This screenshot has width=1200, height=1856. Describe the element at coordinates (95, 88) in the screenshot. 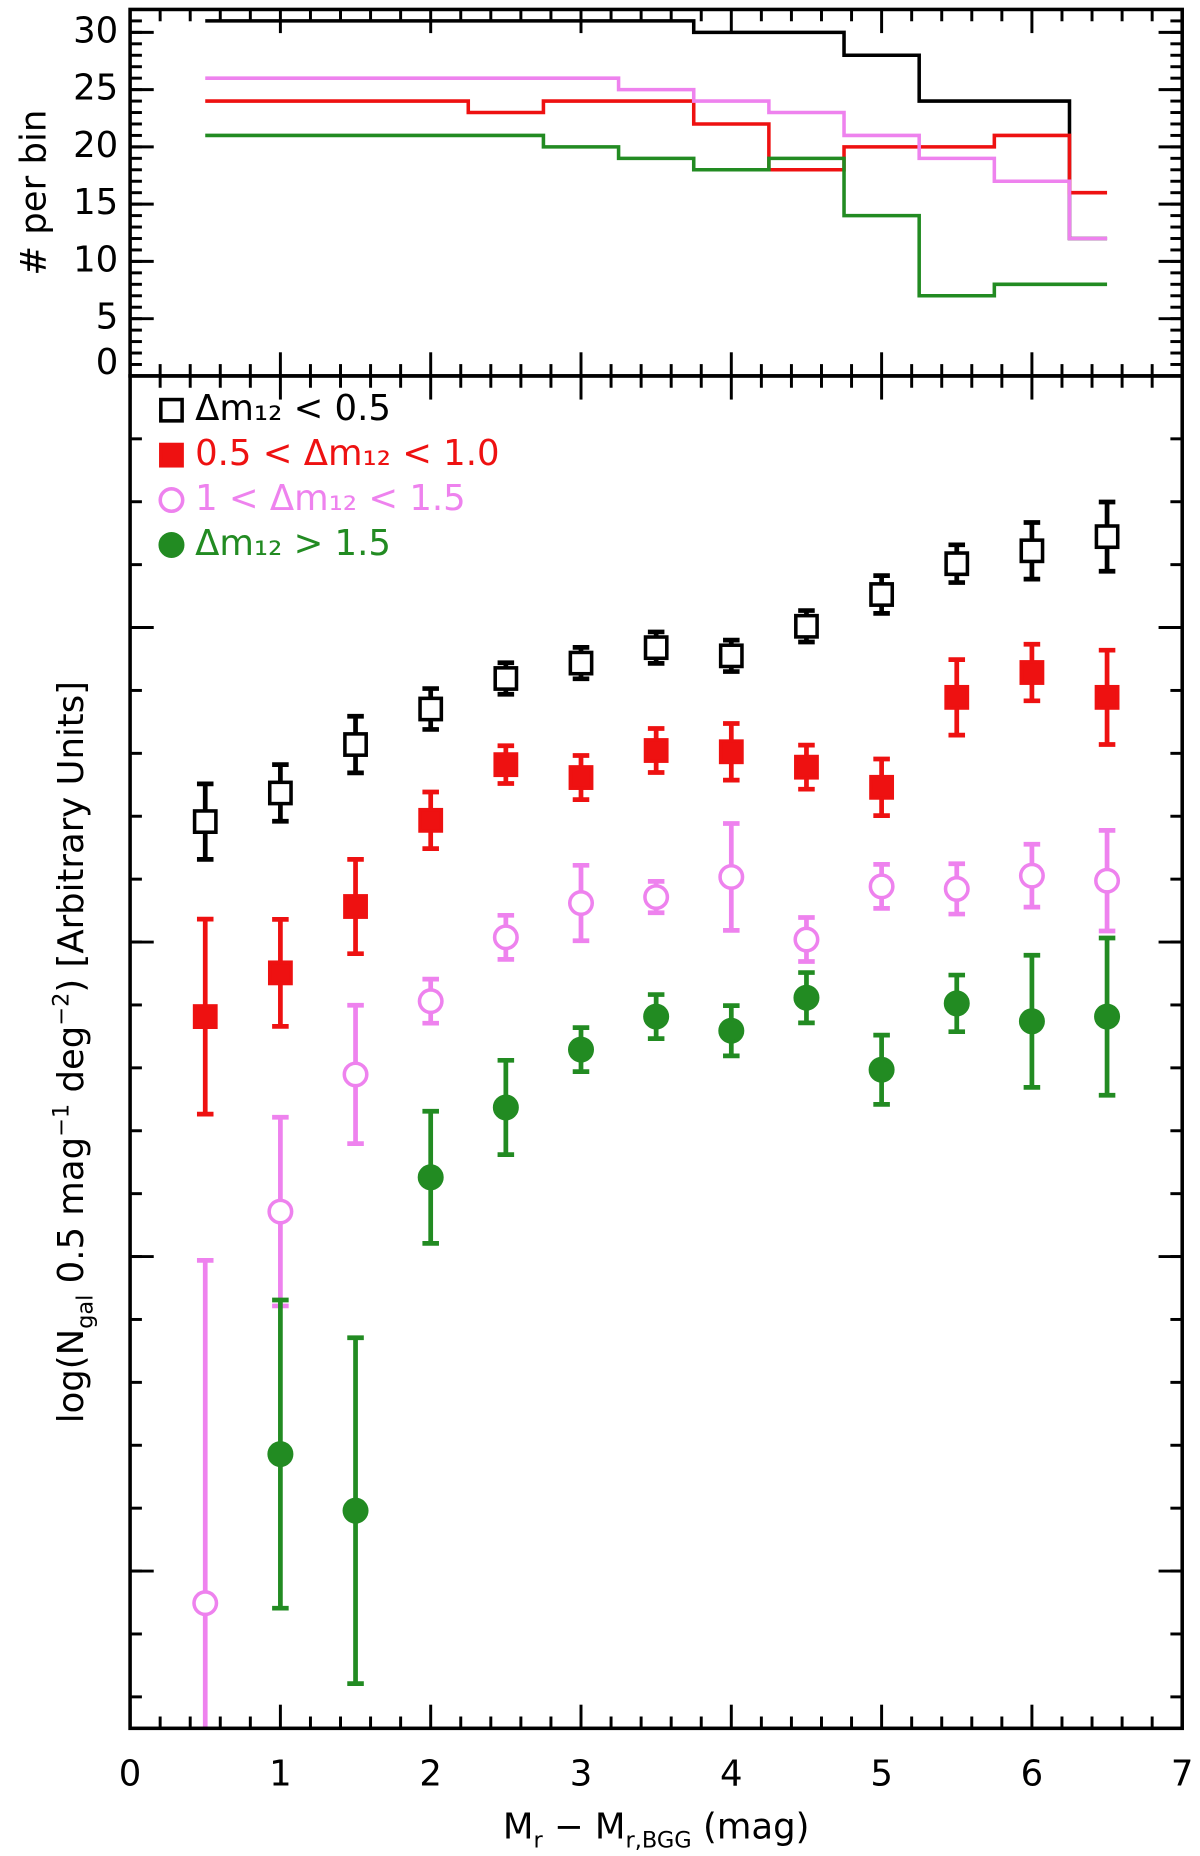

I see `y-tick-label: 25` at that location.